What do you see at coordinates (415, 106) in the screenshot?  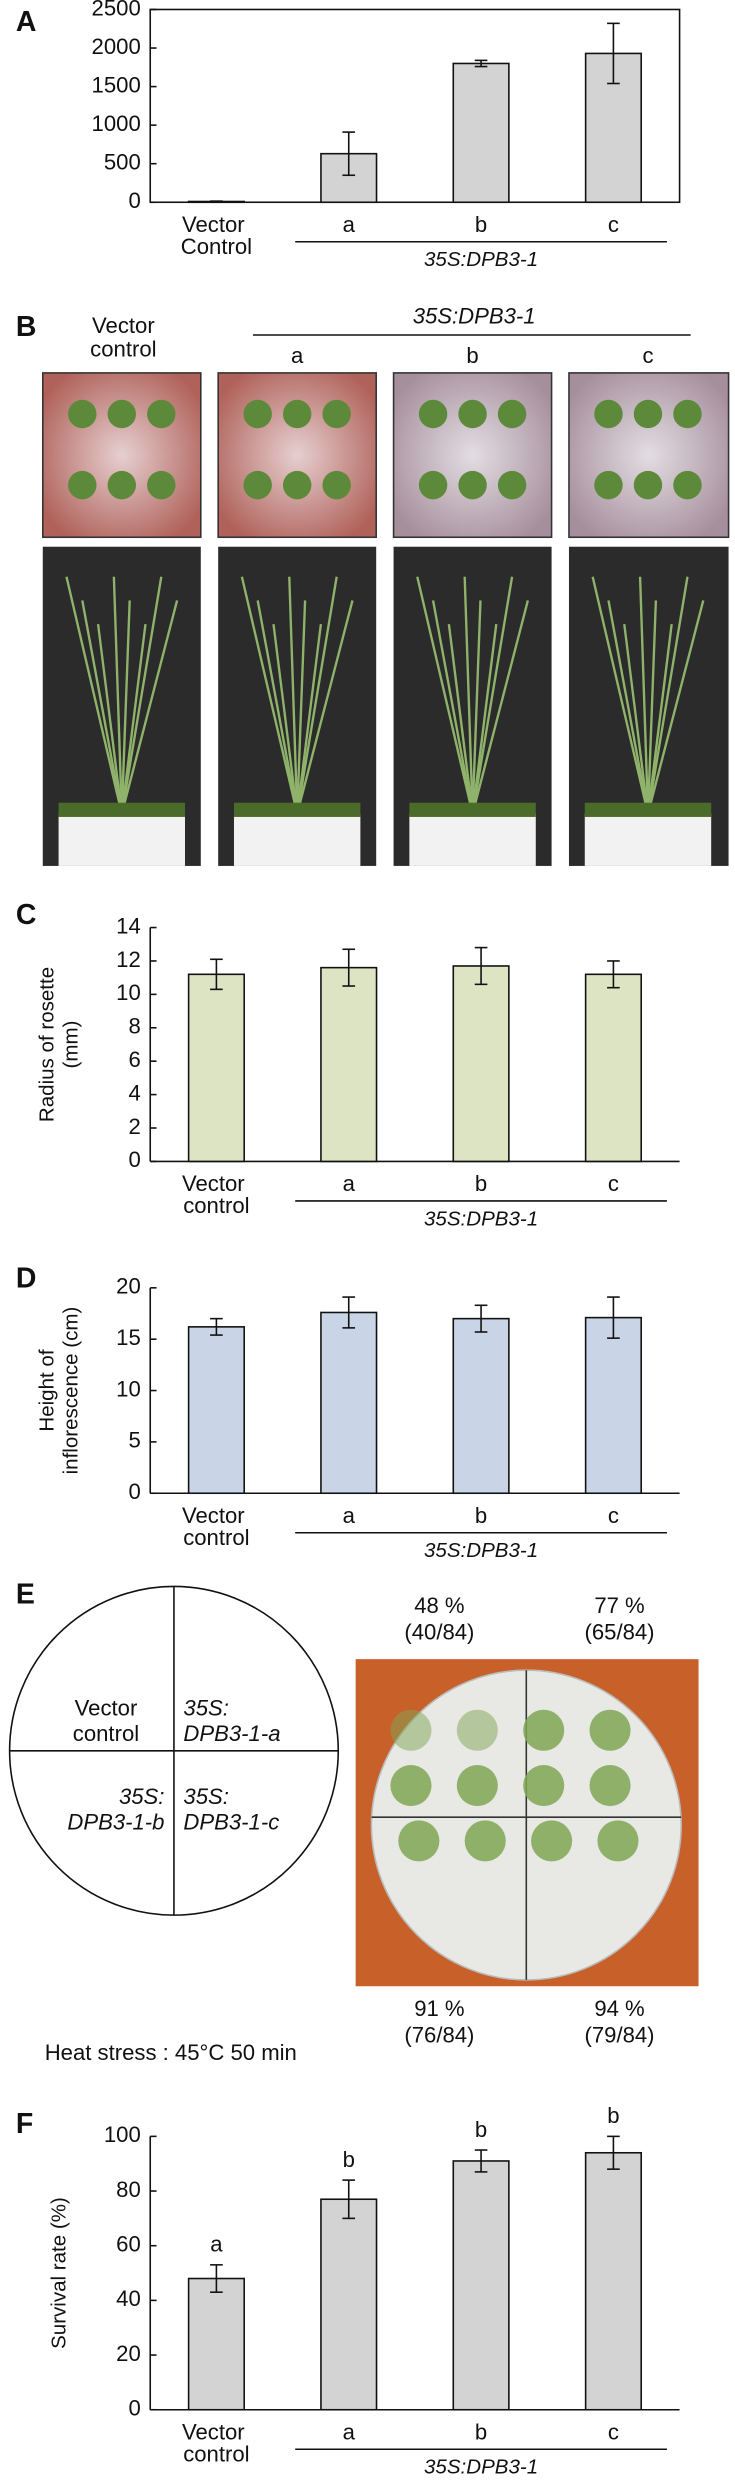 I see `plot-frame` at bounding box center [415, 106].